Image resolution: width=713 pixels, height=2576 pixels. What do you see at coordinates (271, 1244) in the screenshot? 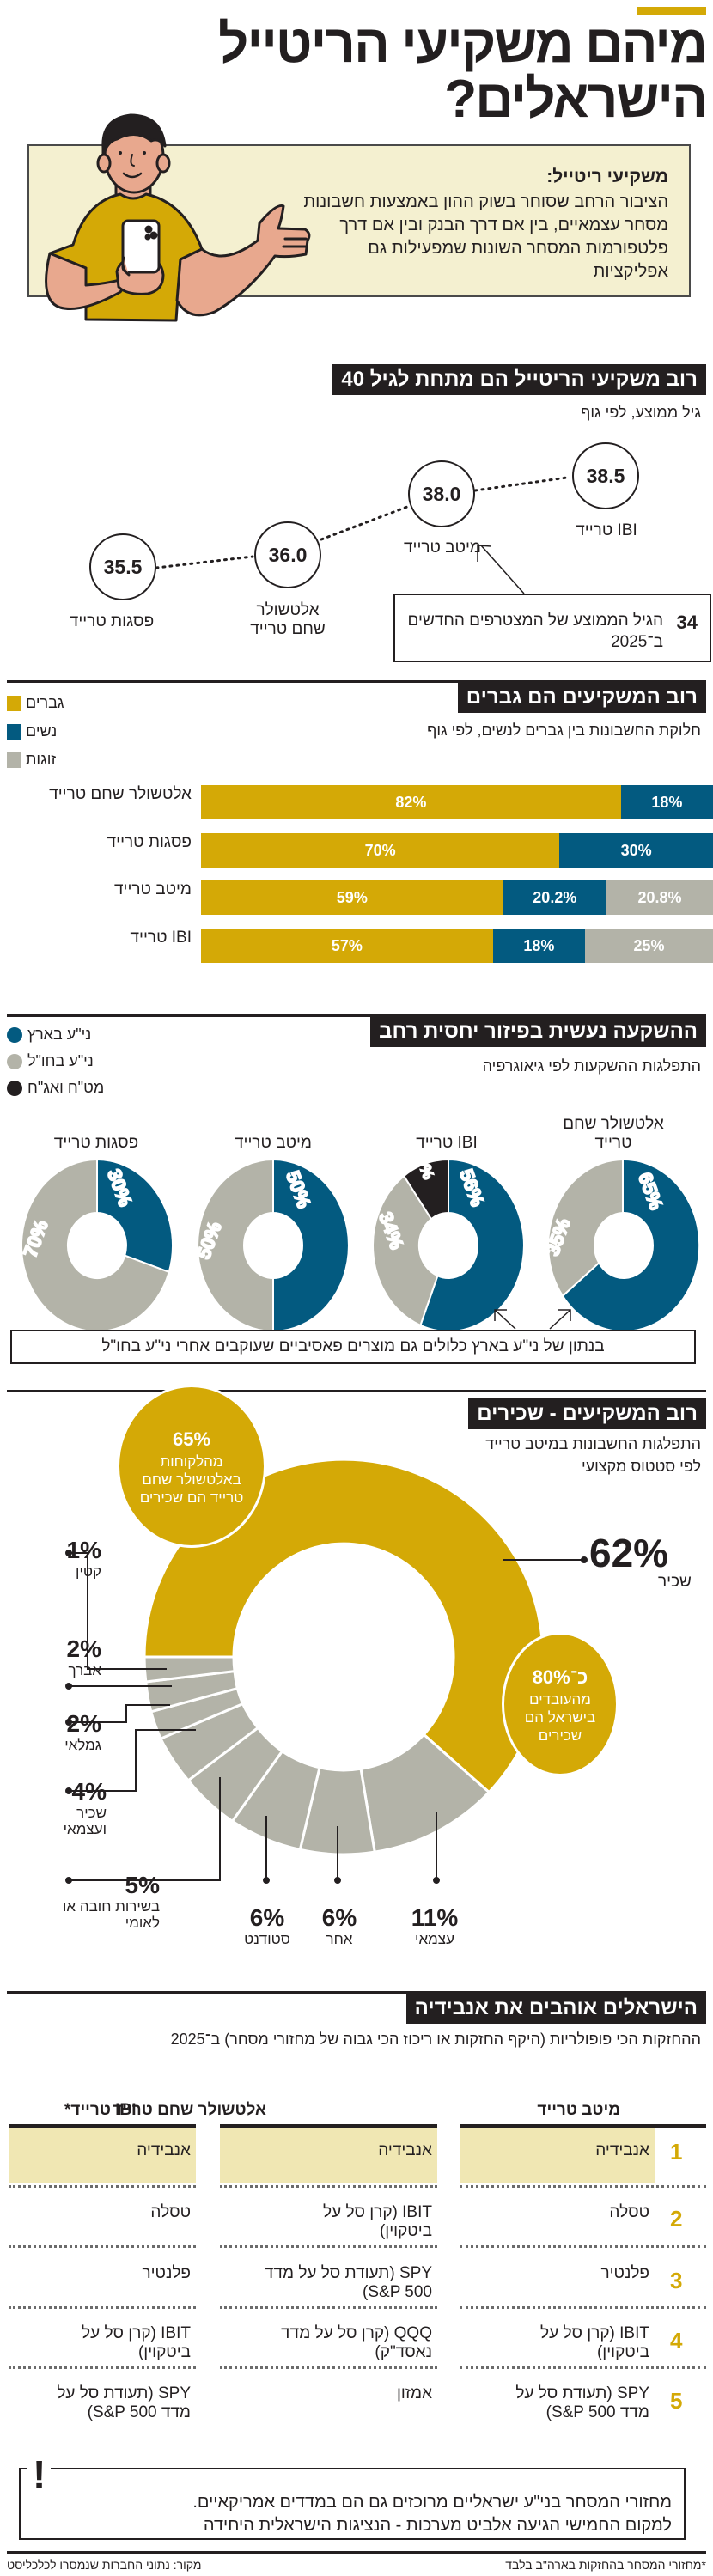
I see `donut-meitav: 50% 50%` at bounding box center [271, 1244].